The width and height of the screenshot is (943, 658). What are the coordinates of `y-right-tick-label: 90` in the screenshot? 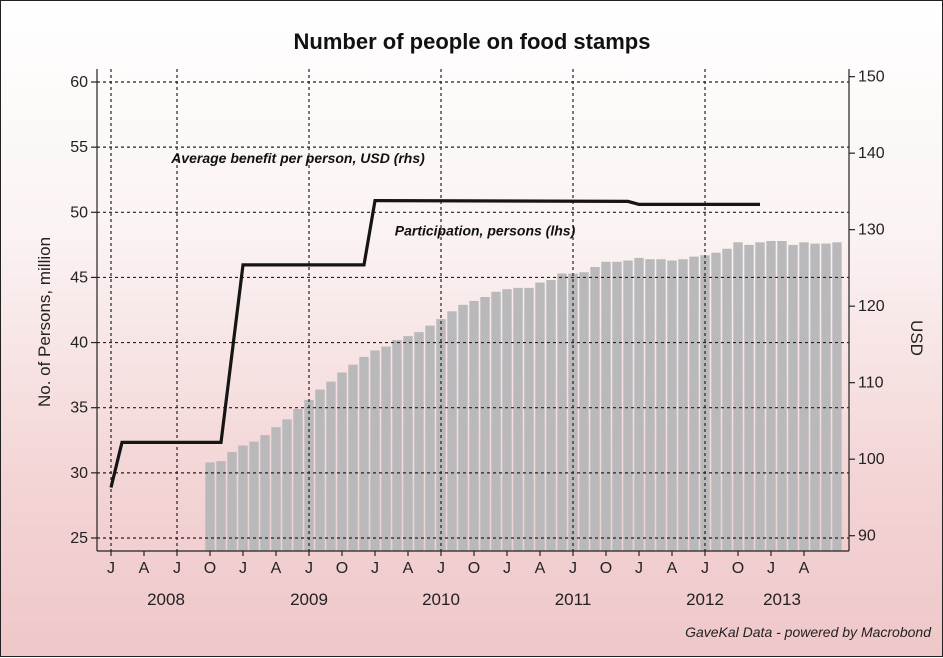 It's located at (867, 536).